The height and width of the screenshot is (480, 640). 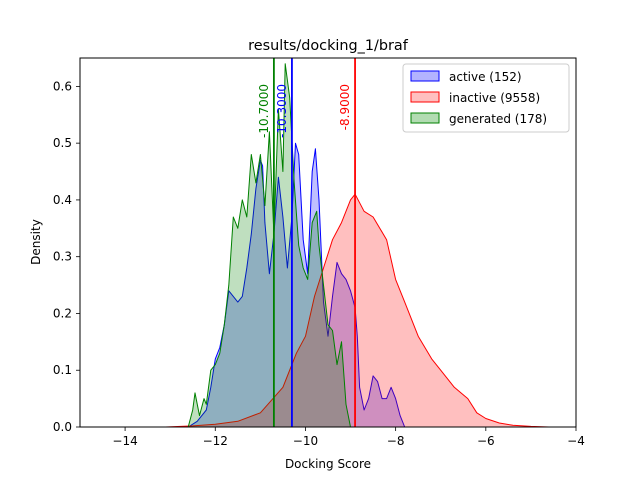 I want to click on legend-label-1: inactive (9558), so click(x=494, y=98).